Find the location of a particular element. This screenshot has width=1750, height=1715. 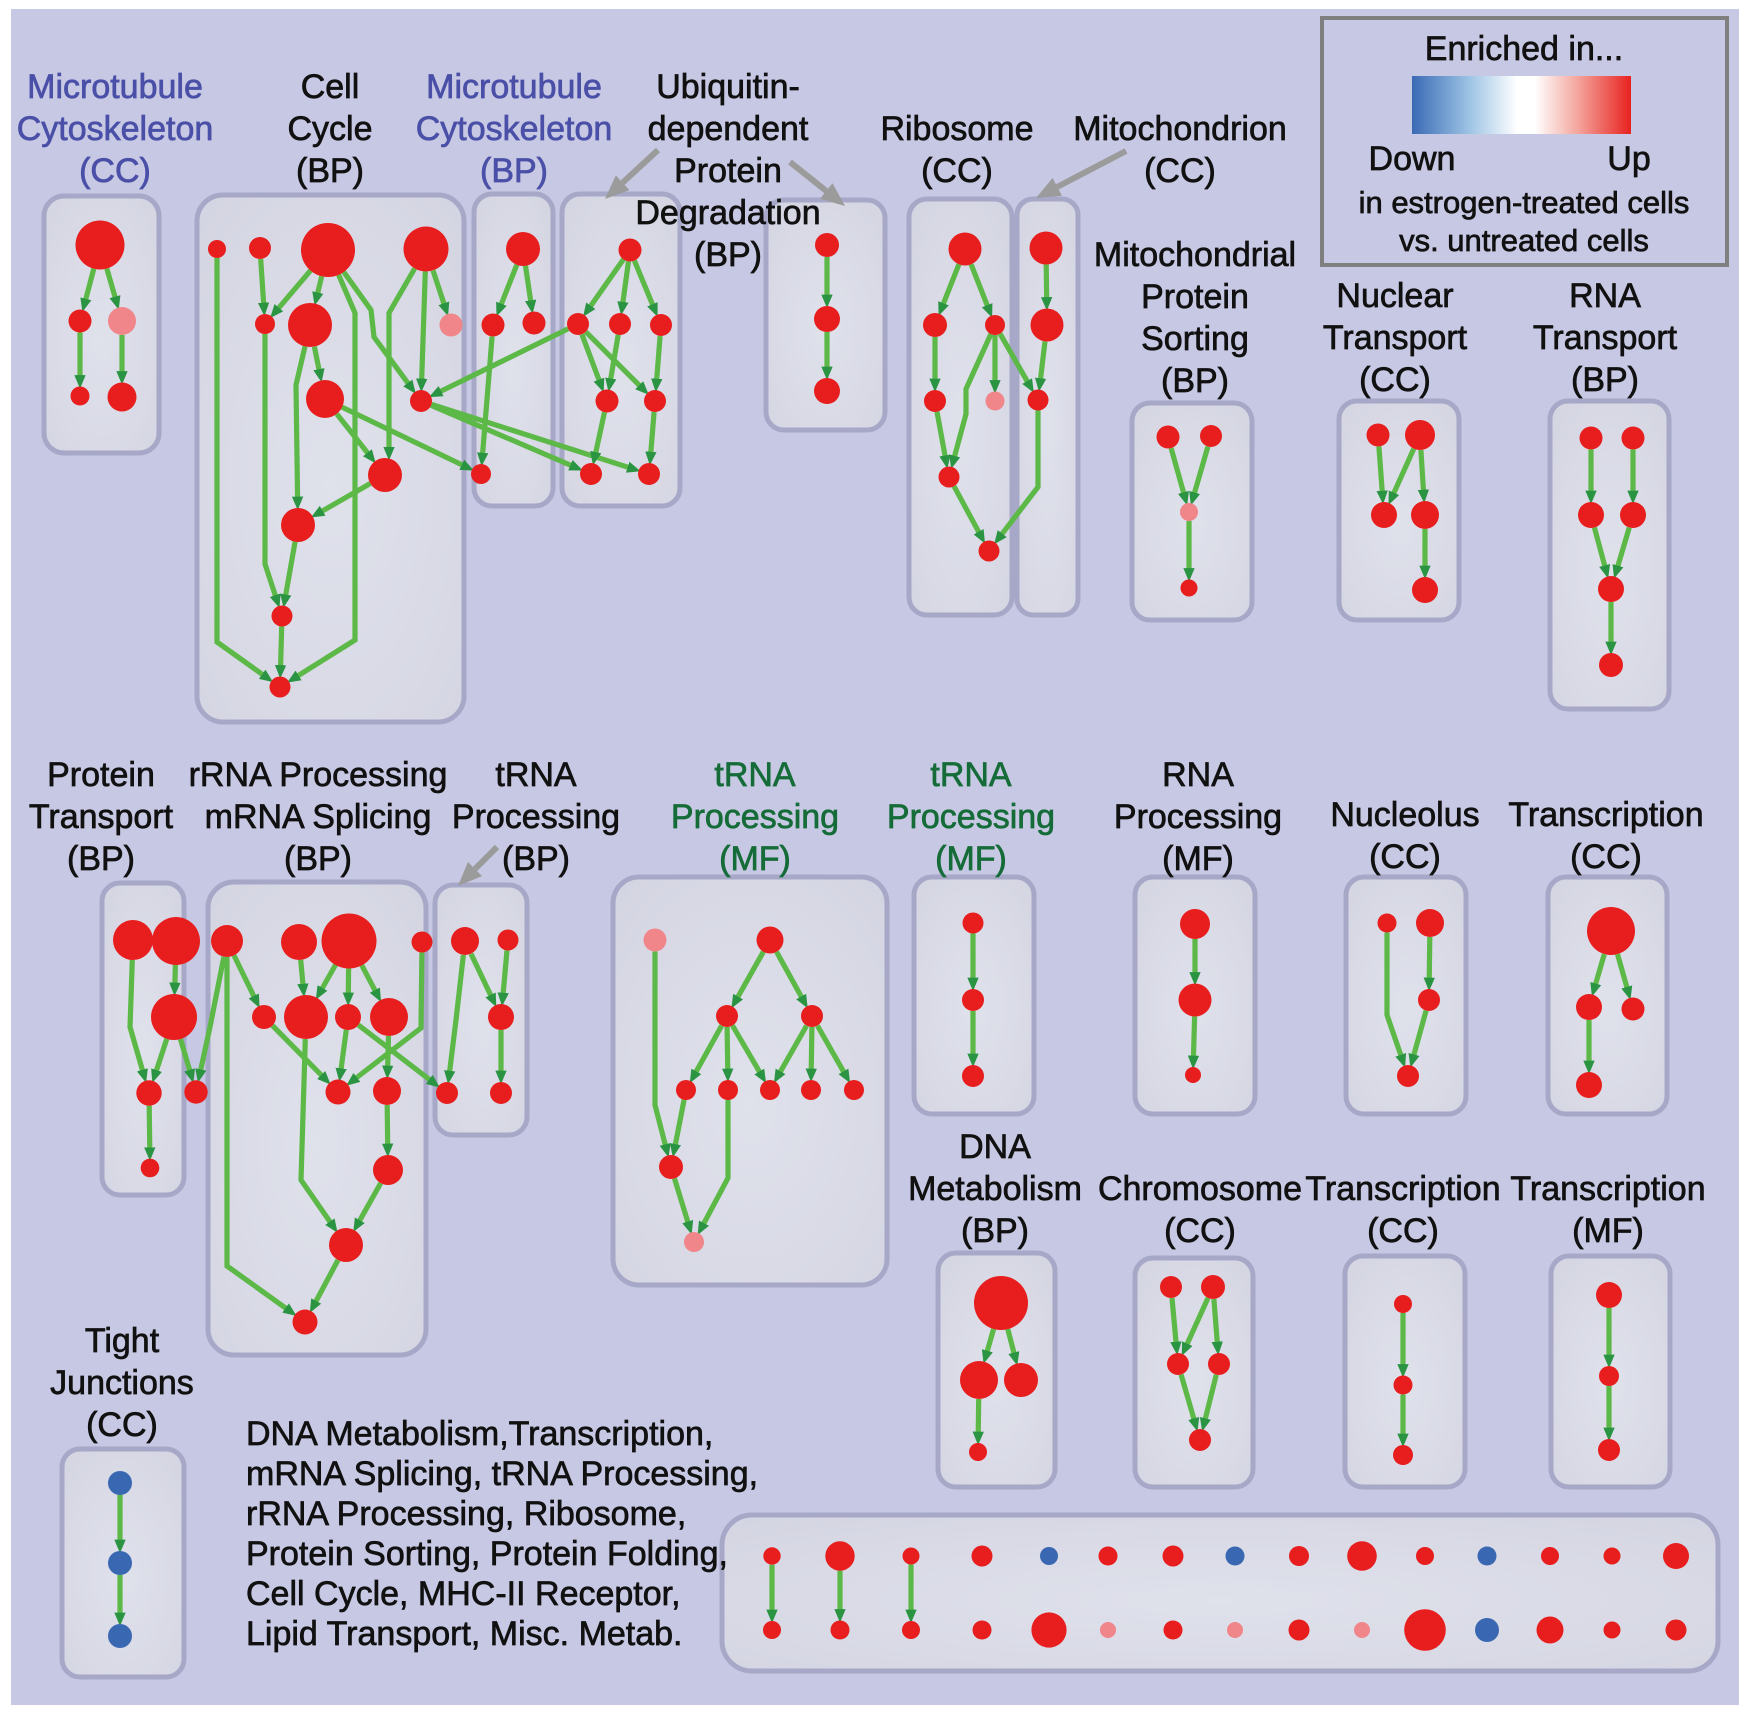

svg-text: Ribosome is located at coordinates (956, 129).